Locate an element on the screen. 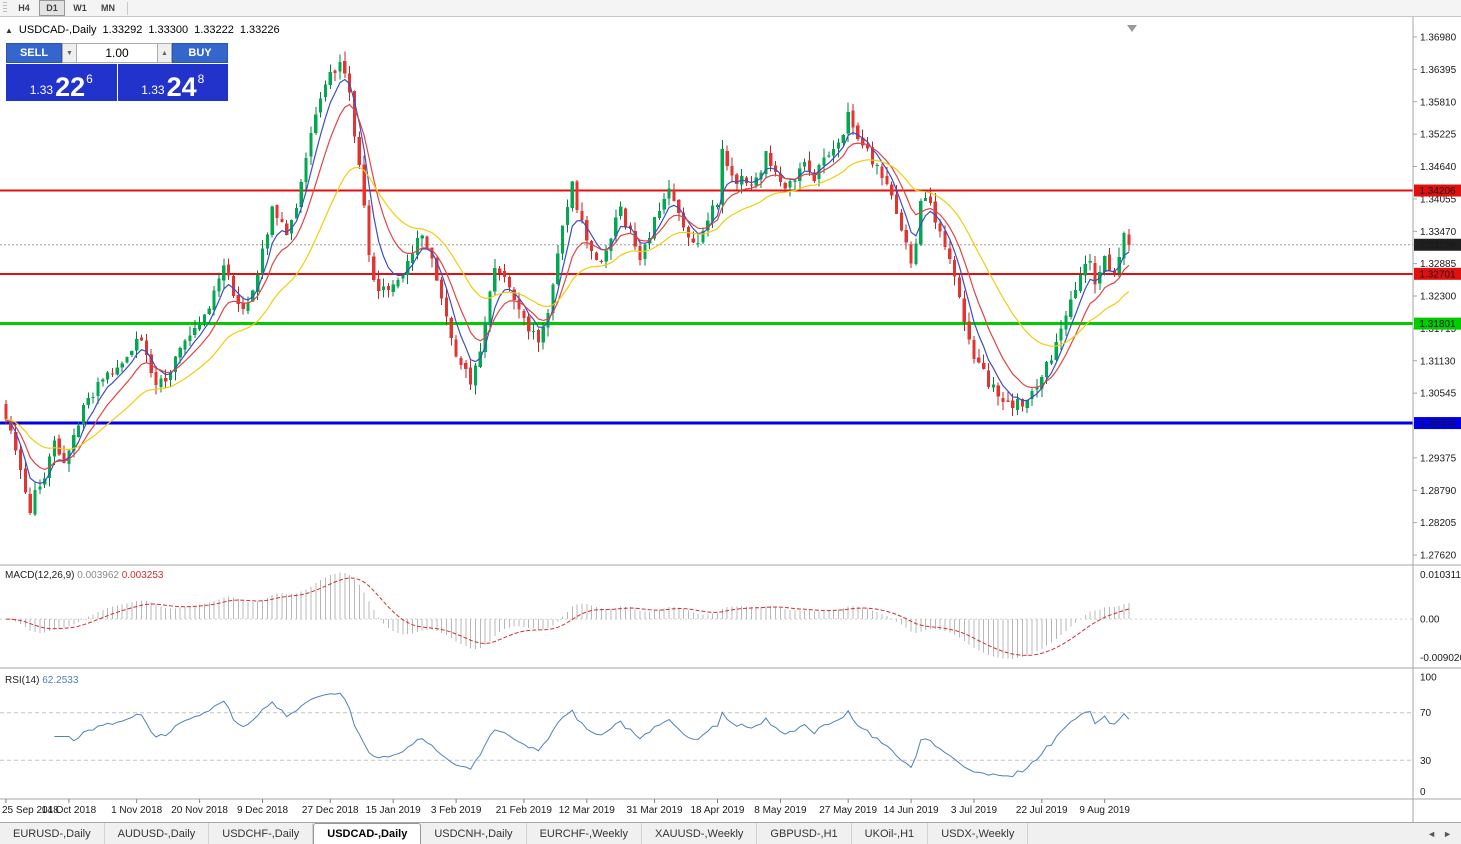 The image size is (1461, 844). buy-button: BUY is located at coordinates (200, 53).